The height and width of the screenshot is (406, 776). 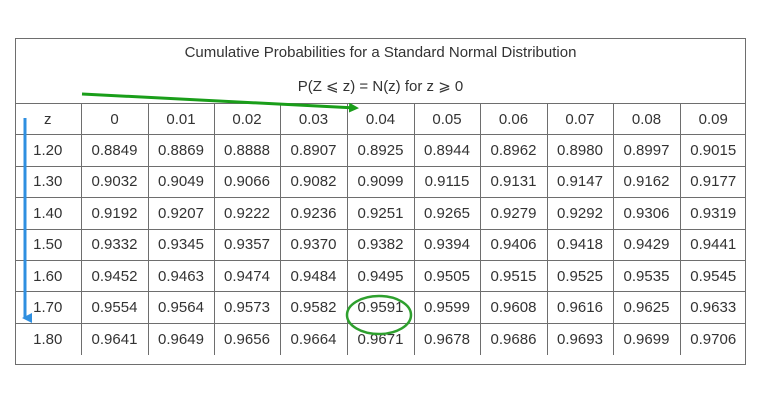 I want to click on probability-cell: 0.9616, so click(x=580, y=307).